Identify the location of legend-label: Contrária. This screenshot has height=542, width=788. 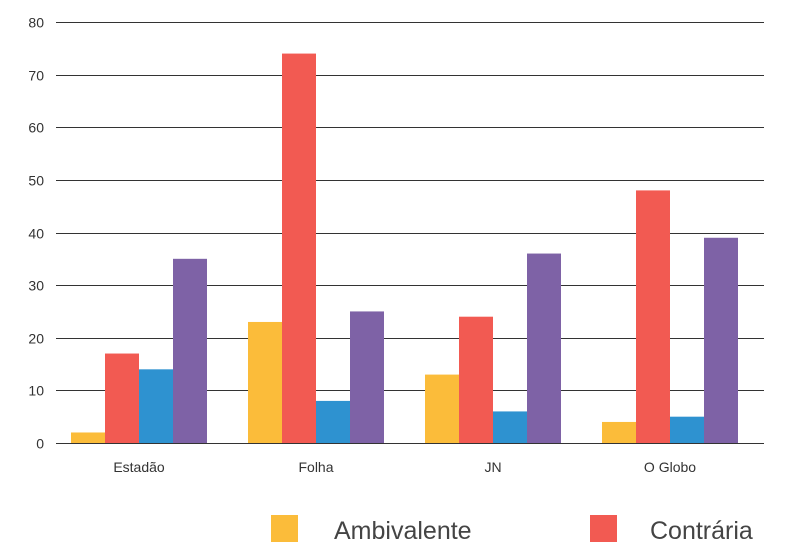
(701, 529).